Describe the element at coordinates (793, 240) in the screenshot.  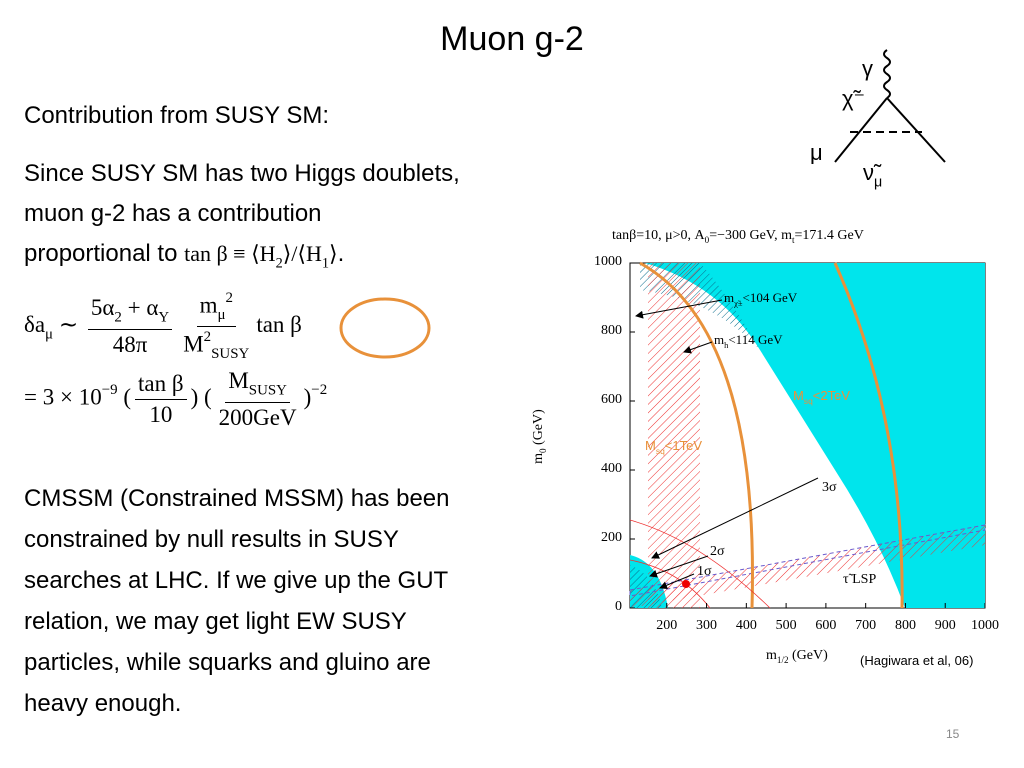
I see `sub: t` at that location.